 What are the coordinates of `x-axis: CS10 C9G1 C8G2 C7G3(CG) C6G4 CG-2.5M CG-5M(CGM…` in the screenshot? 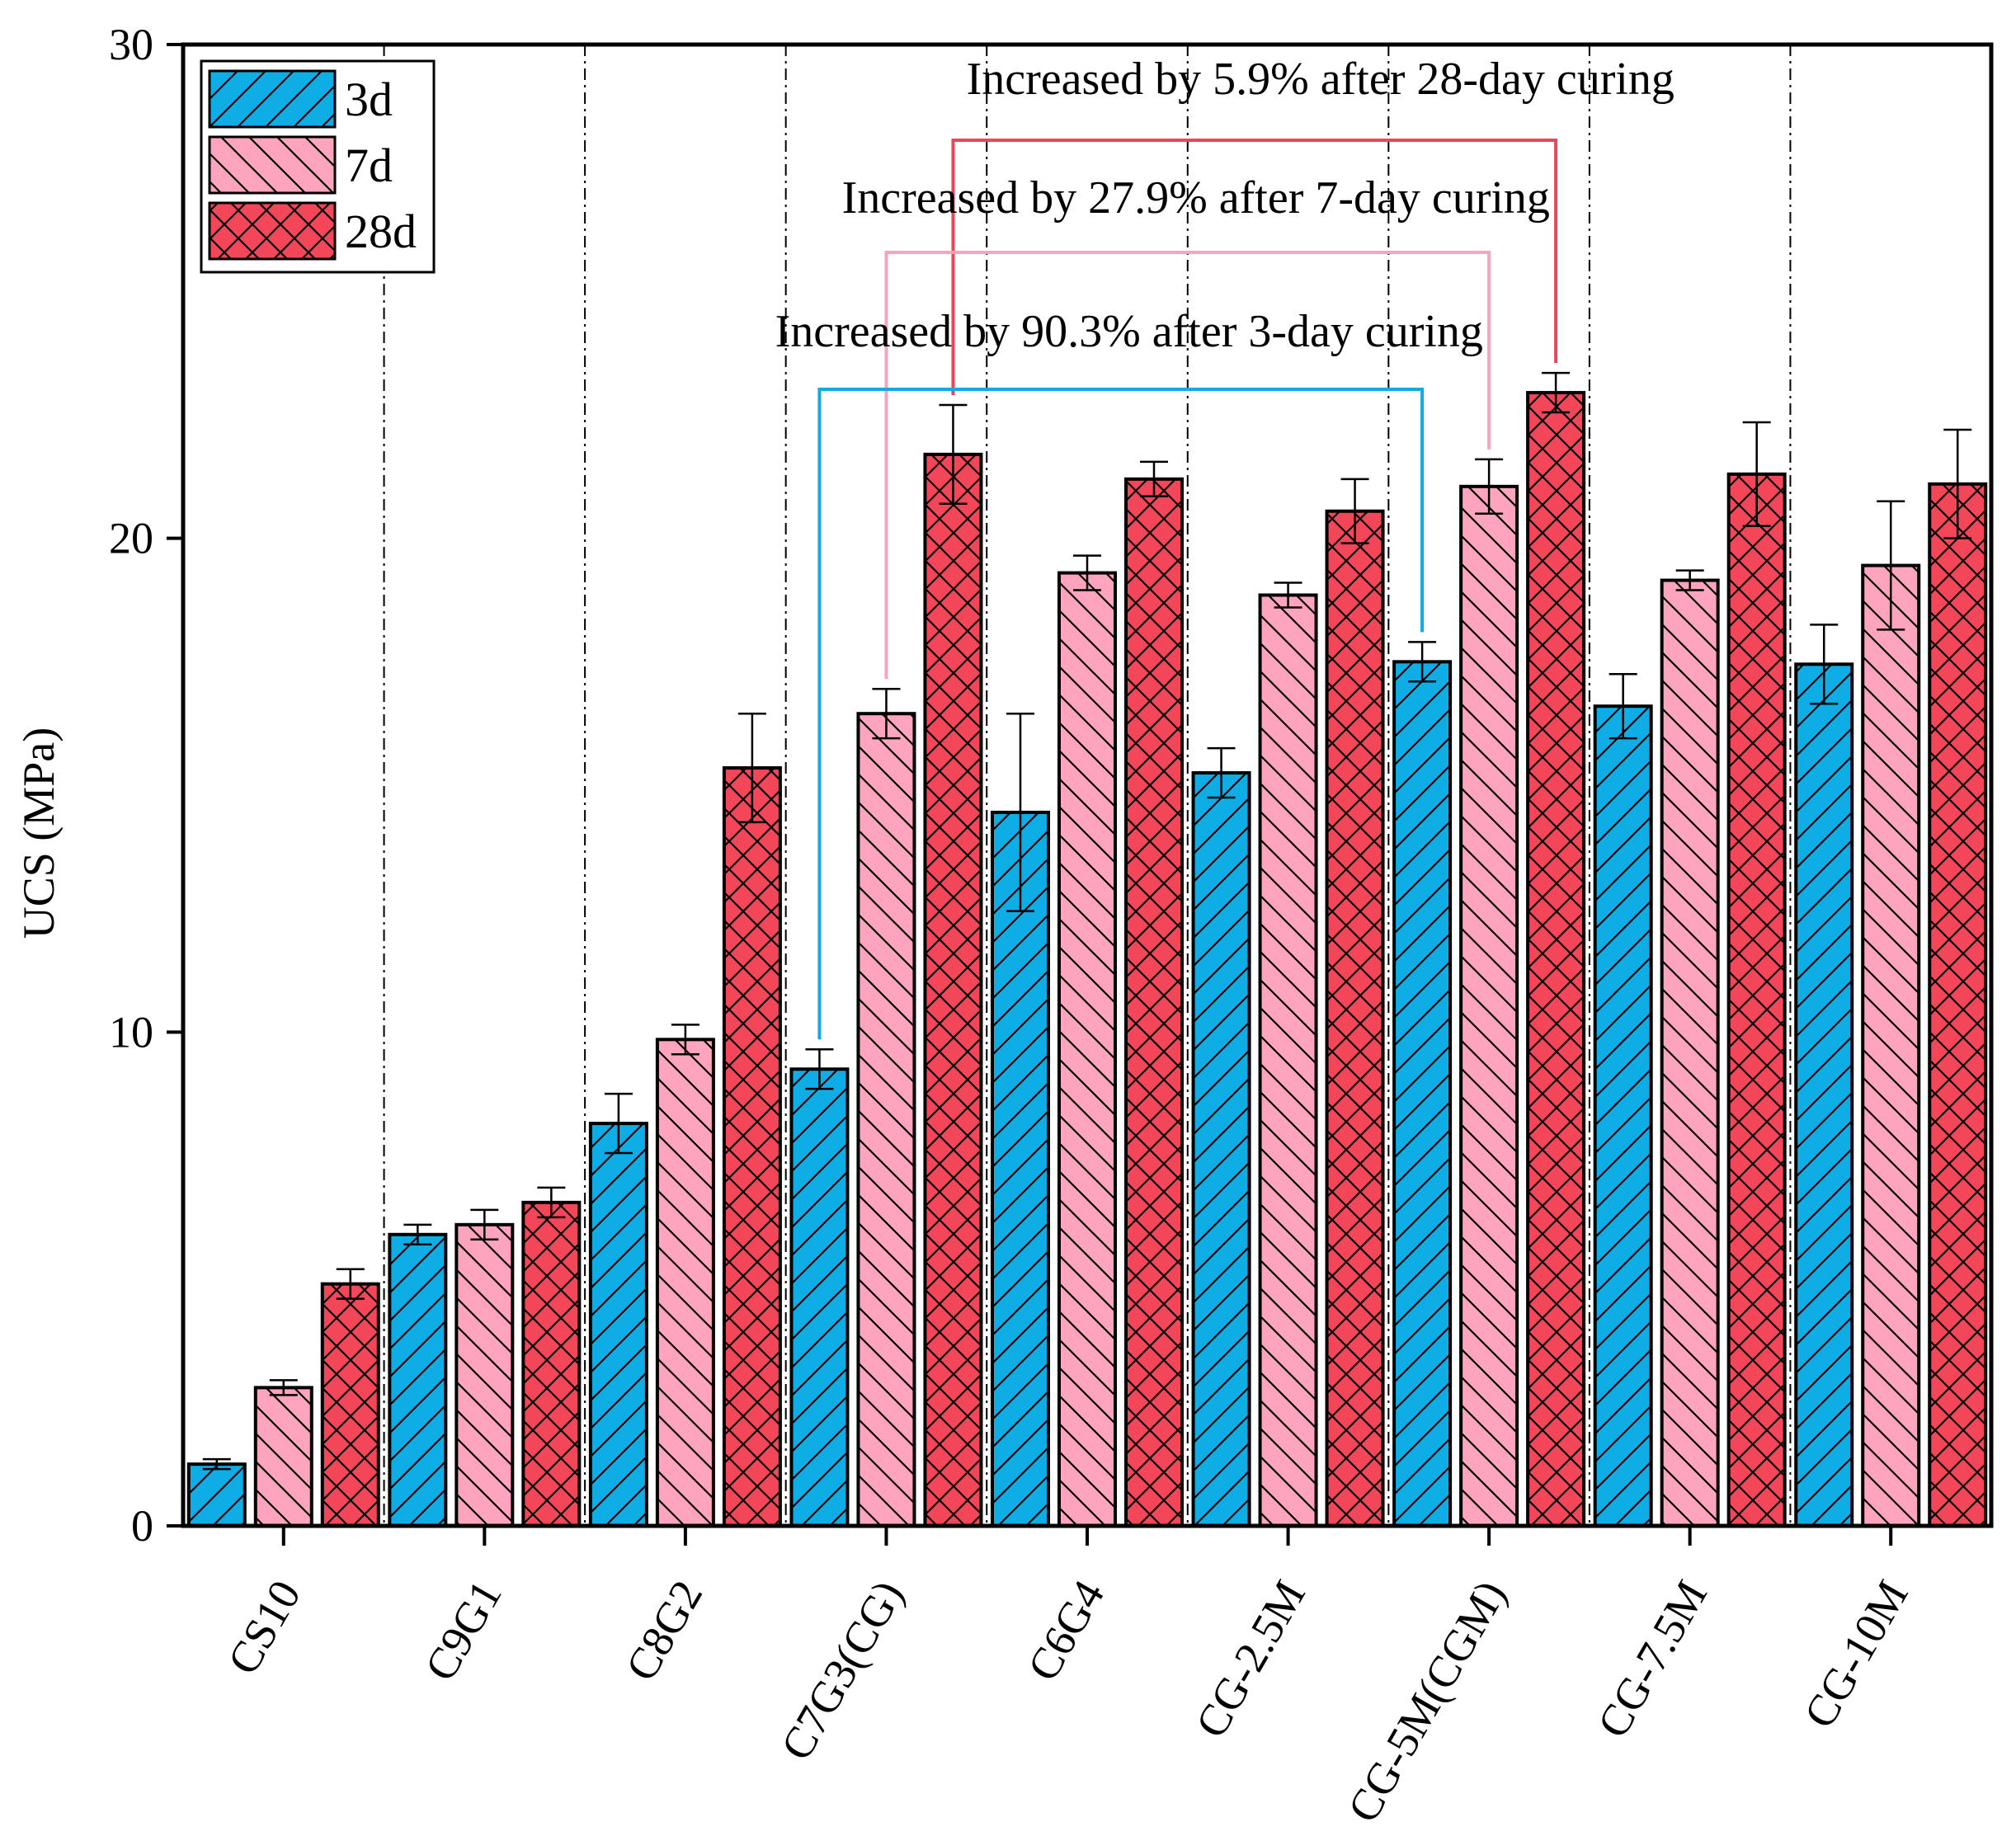 It's located at (1068, 1678).